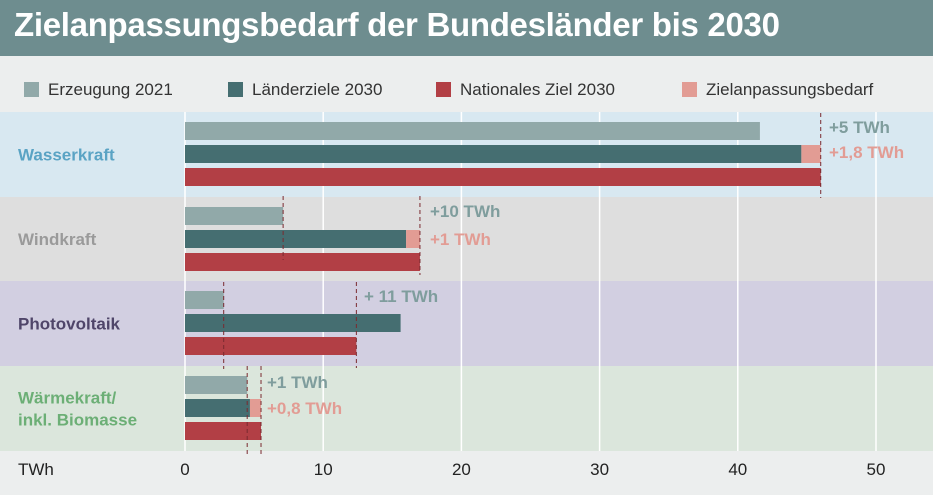  Describe the element at coordinates (859, 127) in the screenshot. I see `annotation-label: +5 TWh` at that location.